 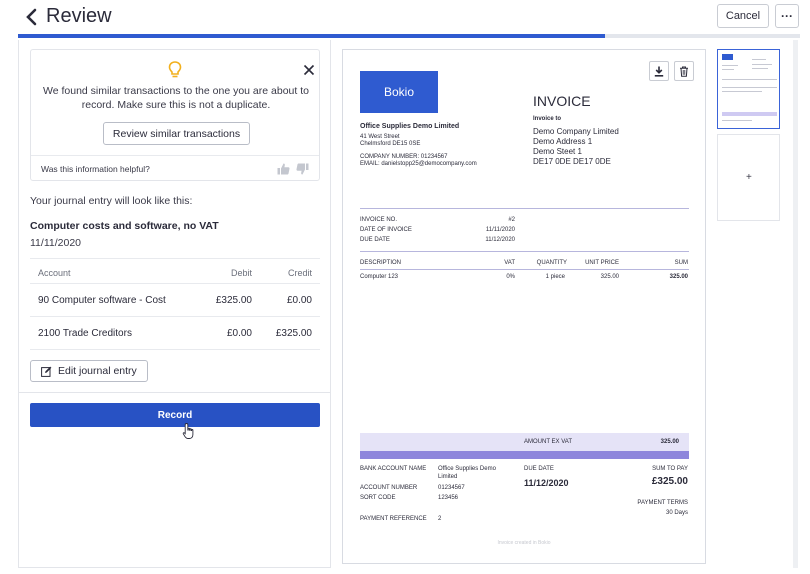 What do you see at coordinates (676, 513) in the screenshot?
I see `payment-terms-value: 30 Days` at bounding box center [676, 513].